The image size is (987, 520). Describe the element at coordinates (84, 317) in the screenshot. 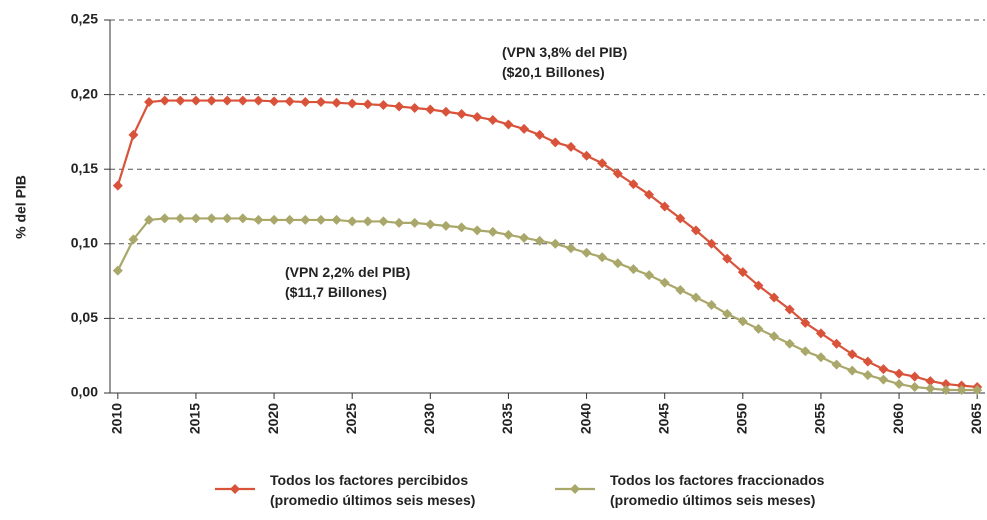

I see `y-tick-label: 0,05` at that location.